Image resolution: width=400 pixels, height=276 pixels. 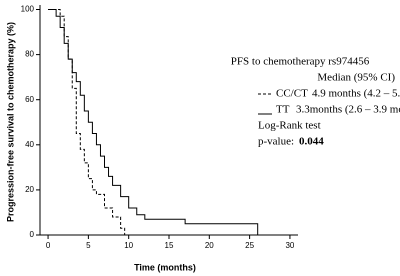 What do you see at coordinates (292, 94) in the screenshot?
I see `legend-name: CC/CT` at bounding box center [292, 94].